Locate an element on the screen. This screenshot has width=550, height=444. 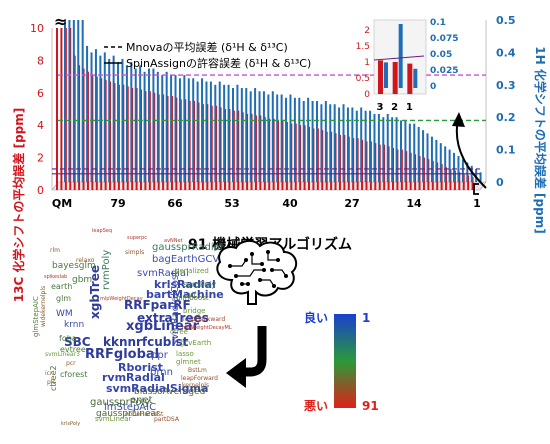
inset-h1-bar is located at coordinates (386, 75).